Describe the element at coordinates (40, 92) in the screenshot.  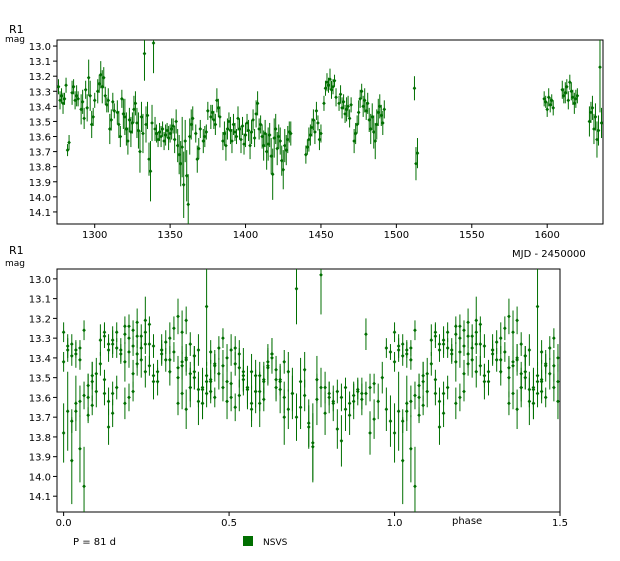
I see `time-series-ytick-label: 13.3` at that location.